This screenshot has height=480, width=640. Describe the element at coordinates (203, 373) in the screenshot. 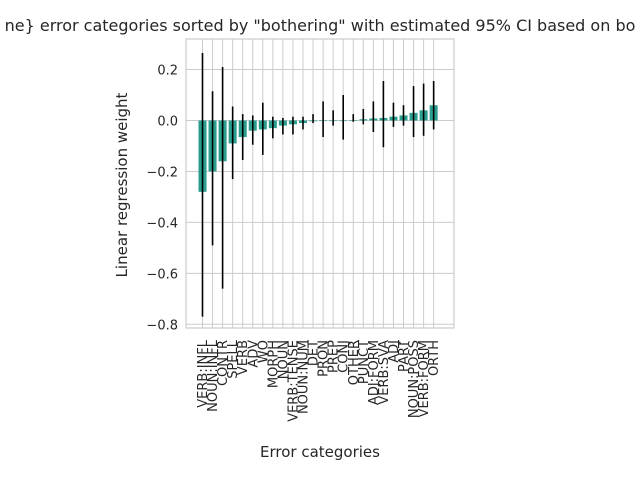

I see `x-tick-label: VERB:INFL` at that location.